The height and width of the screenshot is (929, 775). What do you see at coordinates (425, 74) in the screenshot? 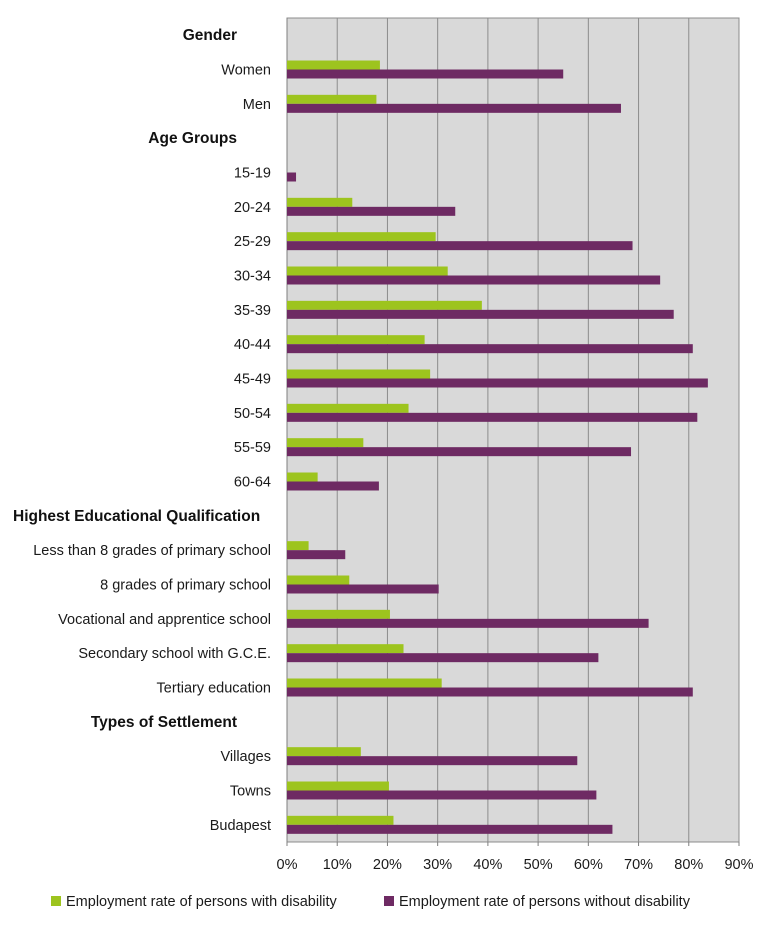
I see `bar-without-disability-women` at bounding box center [425, 74].